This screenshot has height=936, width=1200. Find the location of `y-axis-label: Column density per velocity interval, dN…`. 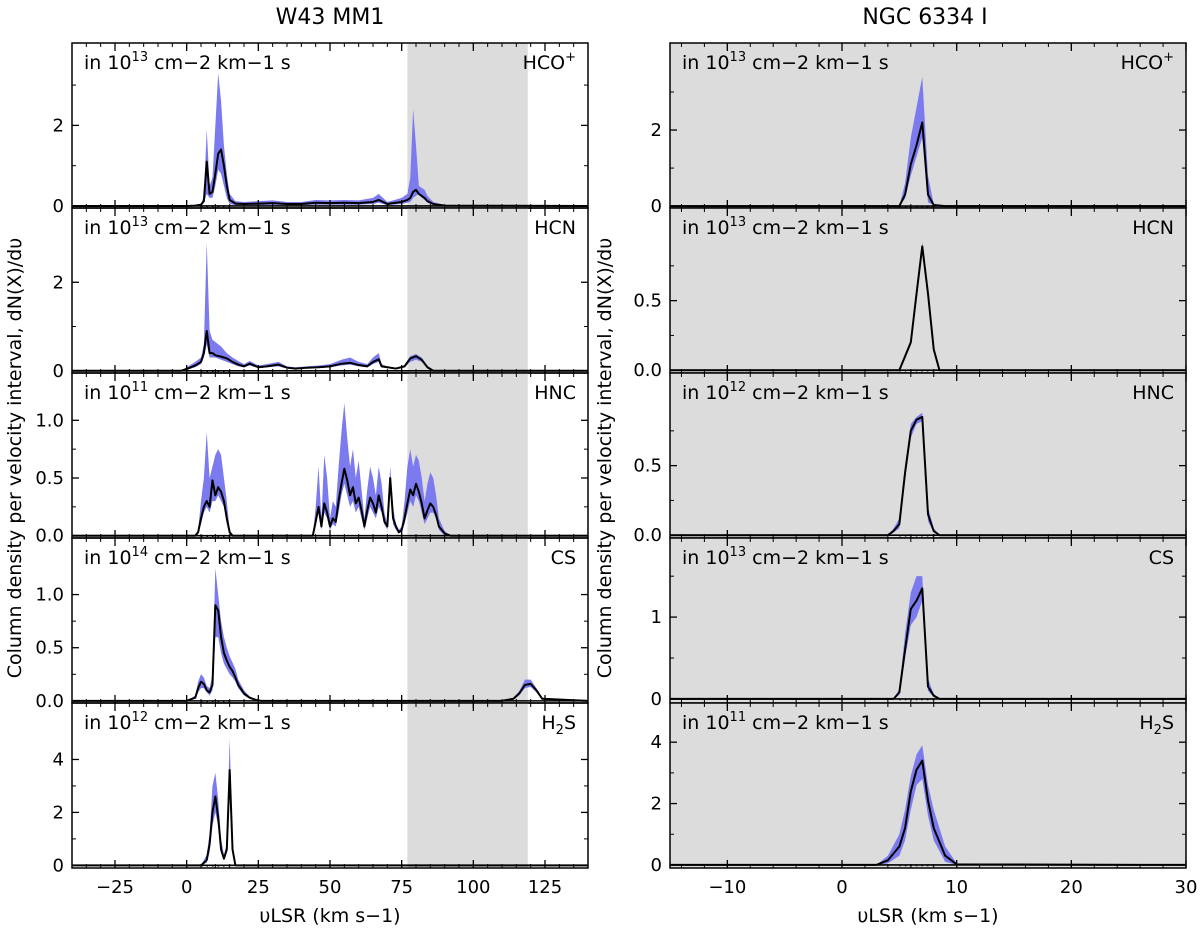

y-axis-label: Column density per velocity interval, dN… is located at coordinates (15, 458).